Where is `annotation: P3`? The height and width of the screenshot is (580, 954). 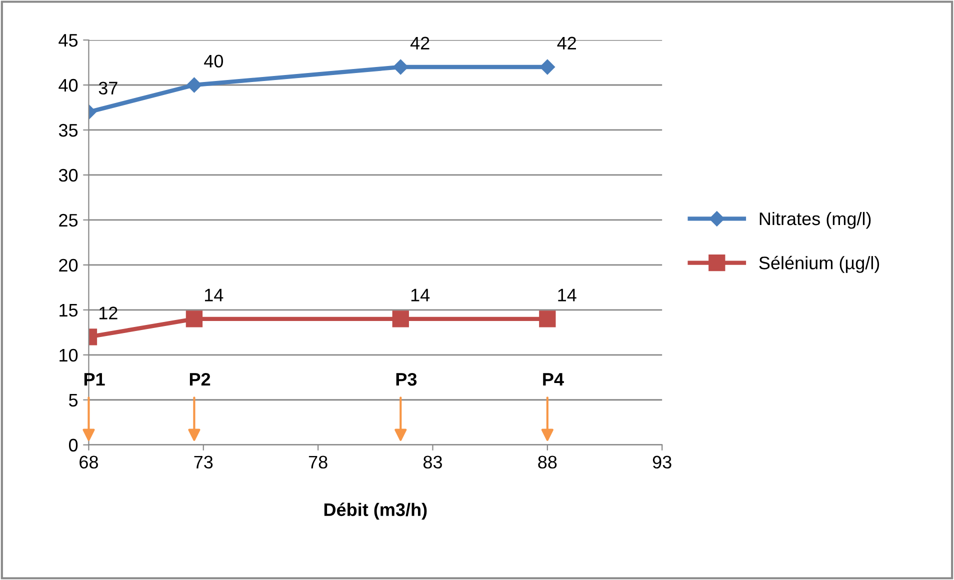
annotation: P3 is located at coordinates (406, 379).